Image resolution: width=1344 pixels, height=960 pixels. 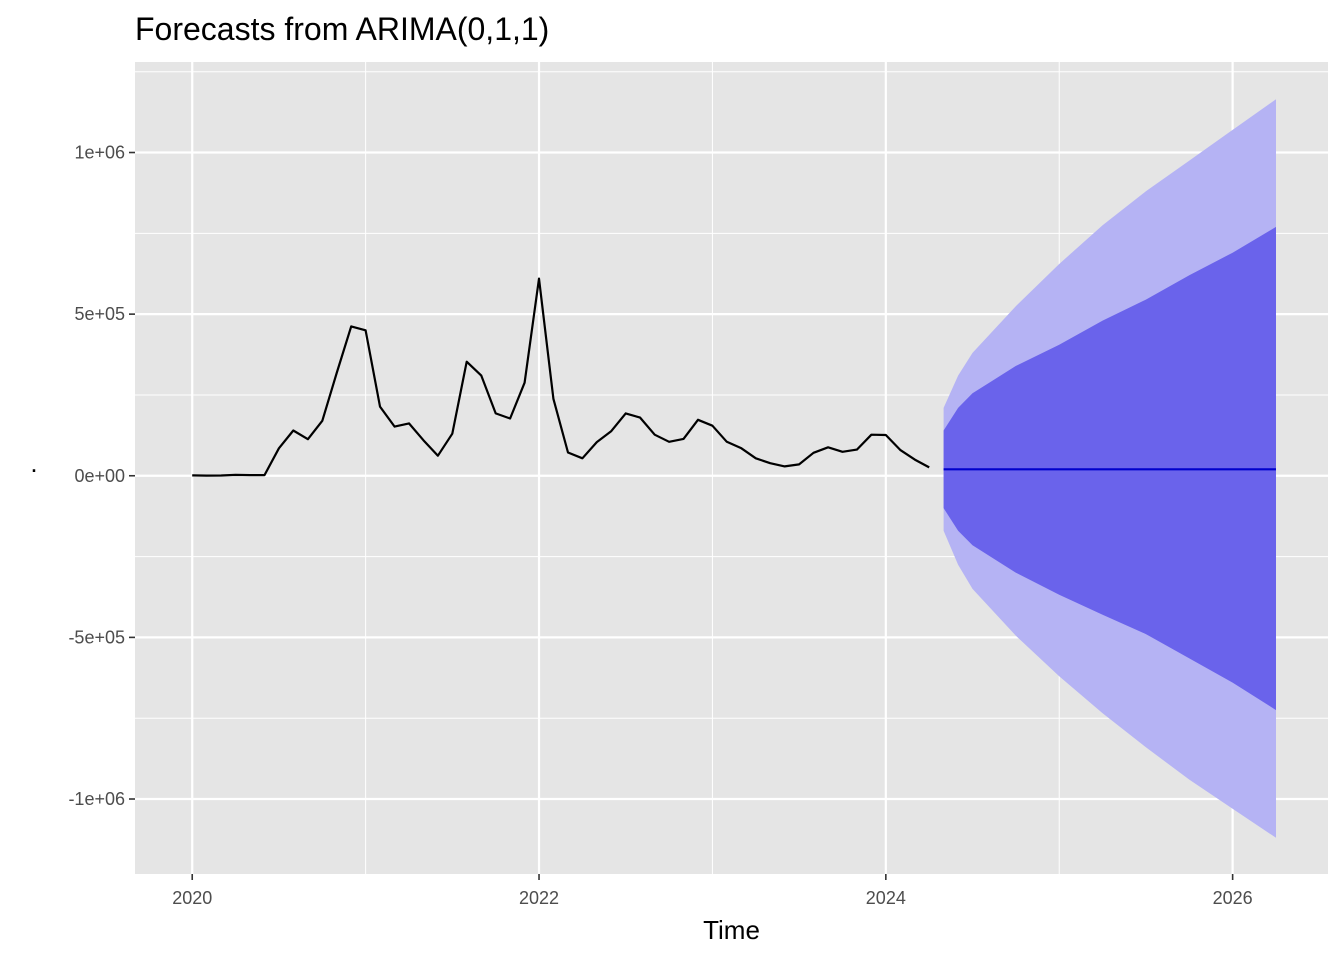 I want to click on x-axis-title: Time, so click(x=731, y=930).